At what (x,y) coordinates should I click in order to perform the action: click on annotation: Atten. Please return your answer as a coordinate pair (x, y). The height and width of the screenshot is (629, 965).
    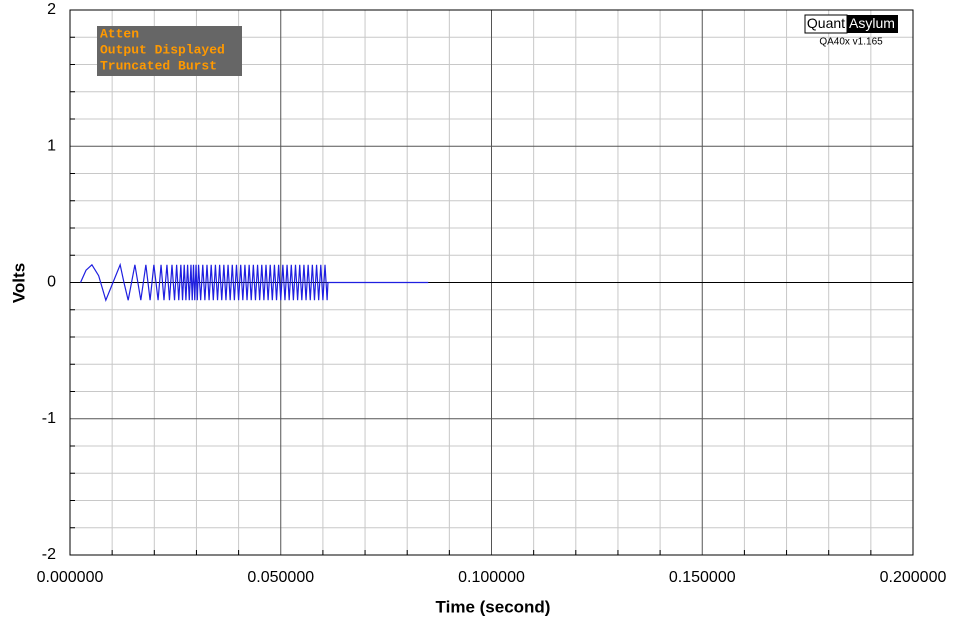
    Looking at the image, I should click on (119, 33).